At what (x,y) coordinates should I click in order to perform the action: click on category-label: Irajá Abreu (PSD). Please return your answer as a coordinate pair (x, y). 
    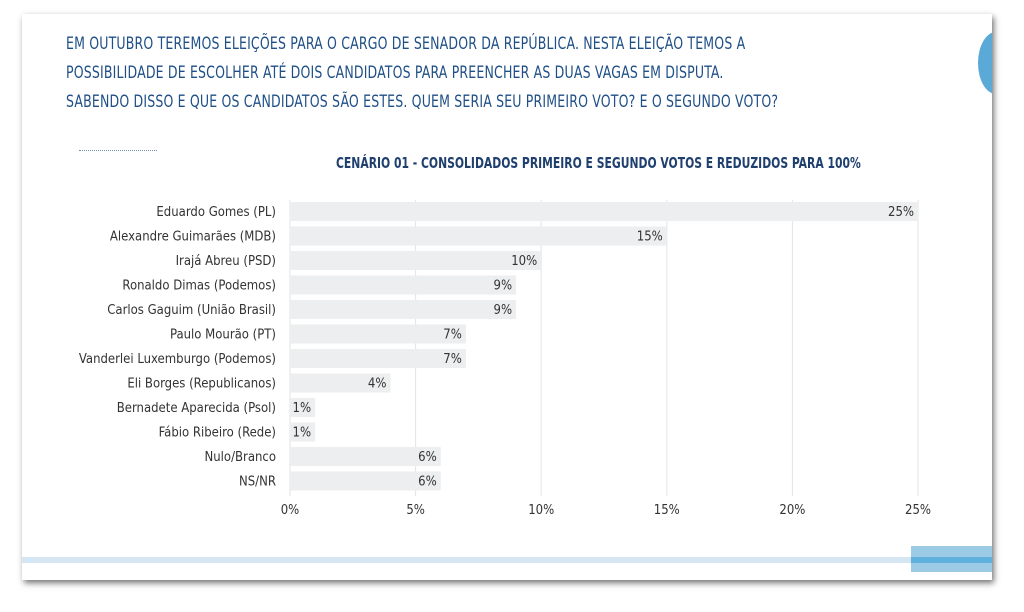
    Looking at the image, I should click on (226, 261).